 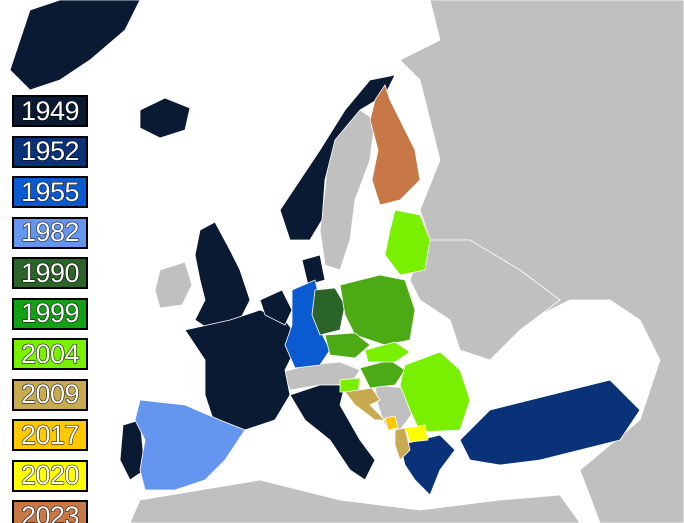 What do you see at coordinates (391, 423) in the screenshot?
I see `country-montenegro` at bounding box center [391, 423].